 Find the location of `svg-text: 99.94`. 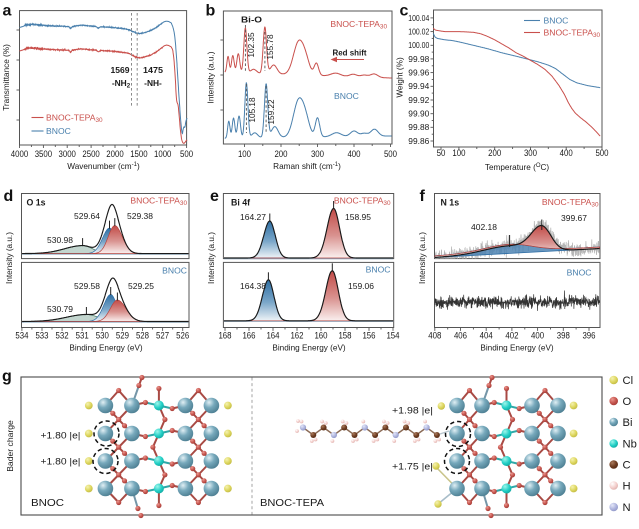

svg-text: 99.94 is located at coordinates (418, 86).